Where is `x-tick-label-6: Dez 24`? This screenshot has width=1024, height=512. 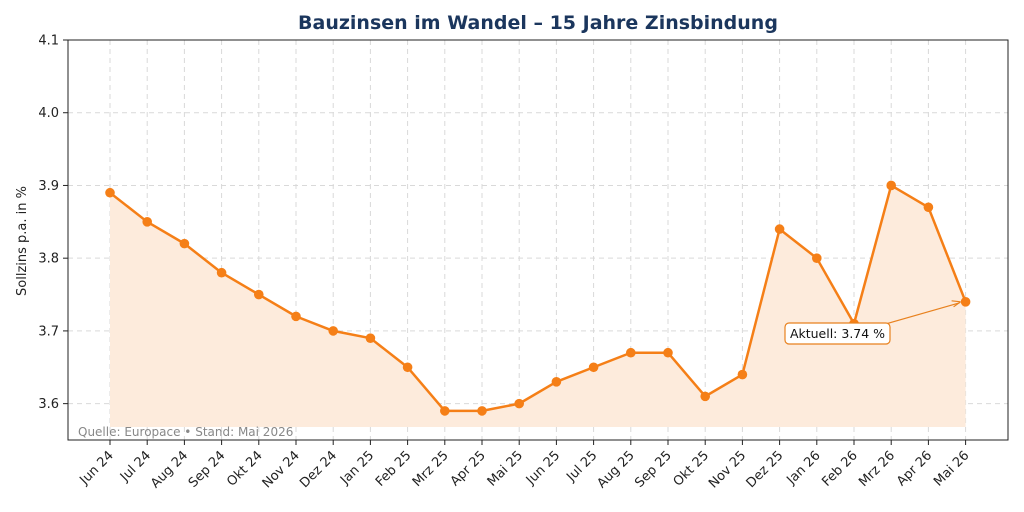
x-tick-label-6: Dez 24 is located at coordinates (318, 469).